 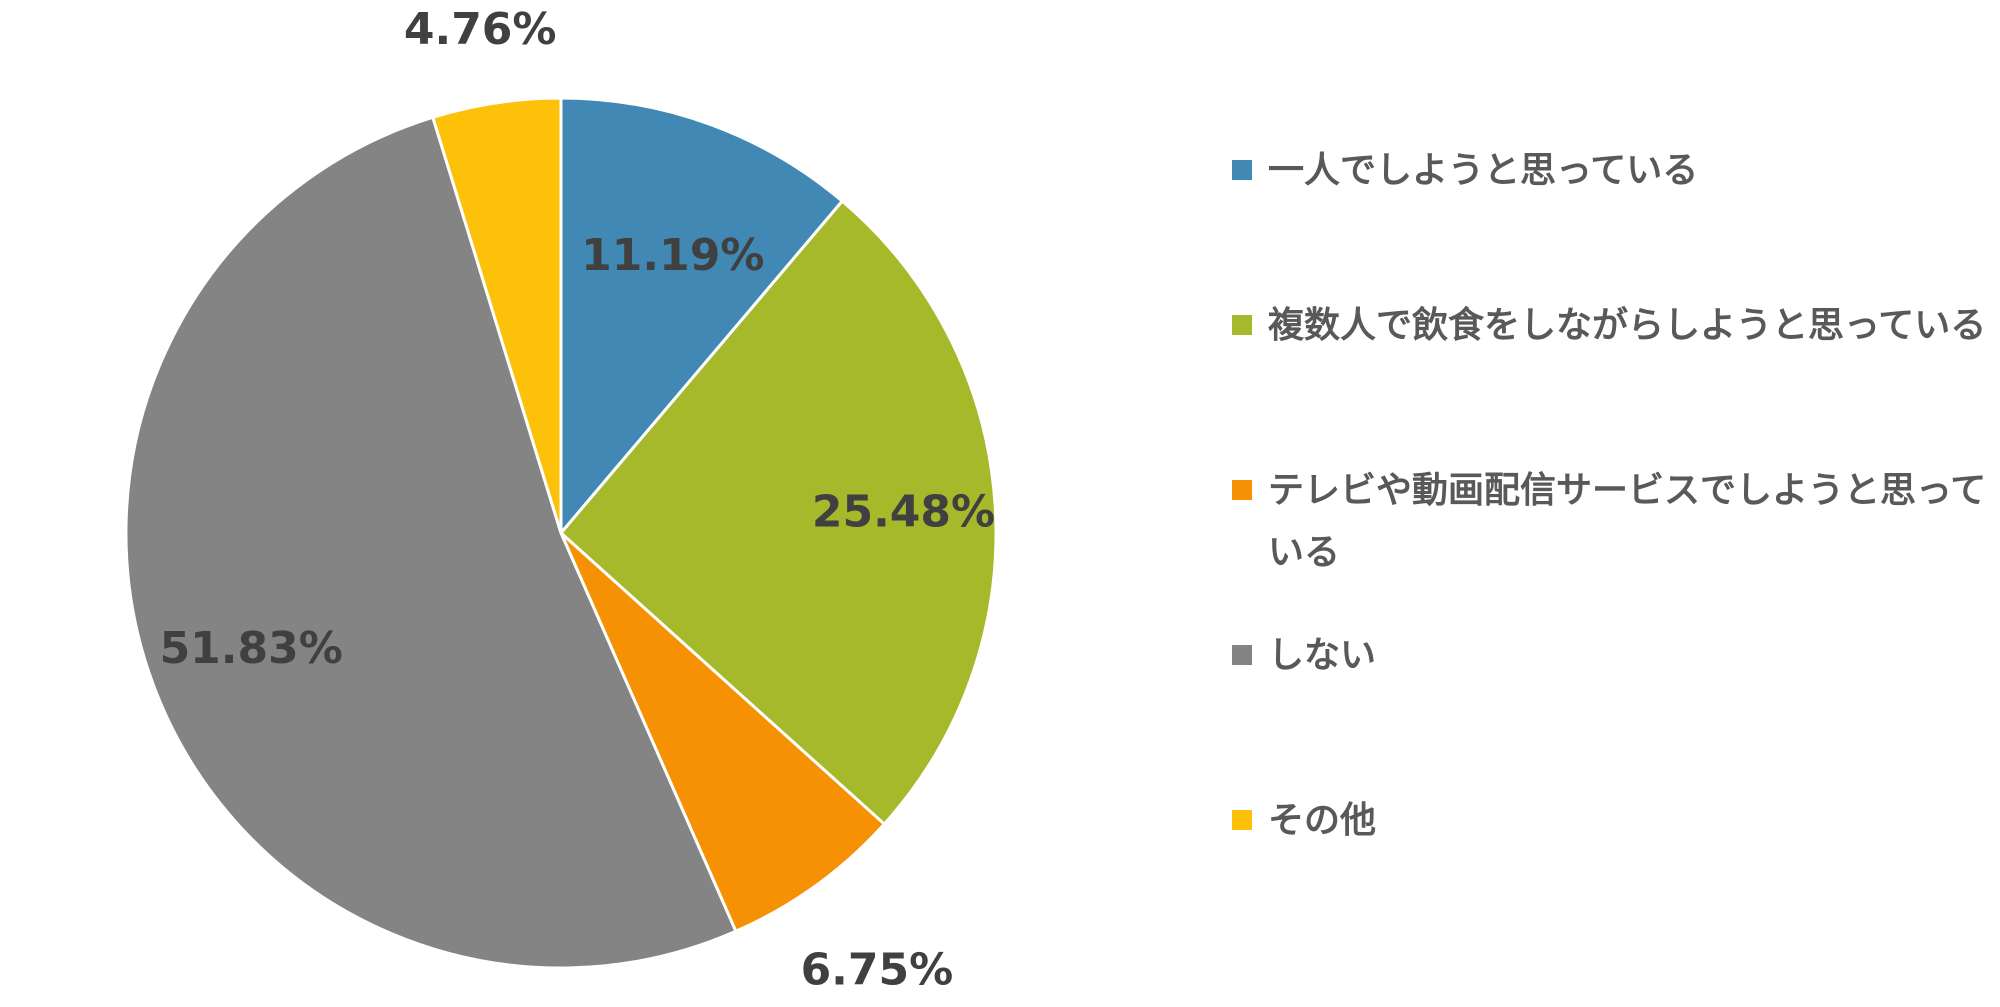 I want to click on legend-label-tv-streaming: テレビや動画配信サービスでしようと思っている, so click(x=1627, y=521).